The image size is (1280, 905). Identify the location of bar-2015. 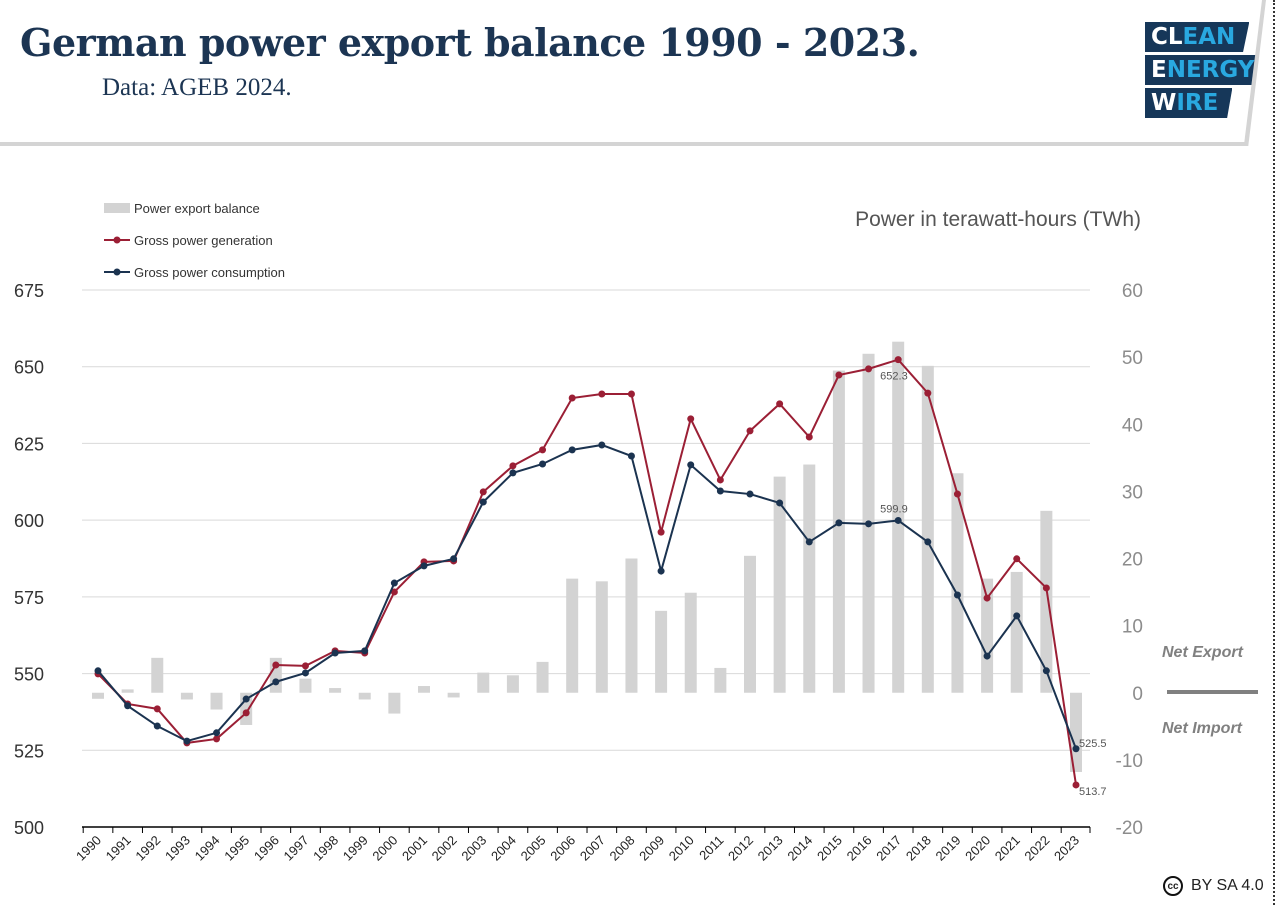
(838, 531).